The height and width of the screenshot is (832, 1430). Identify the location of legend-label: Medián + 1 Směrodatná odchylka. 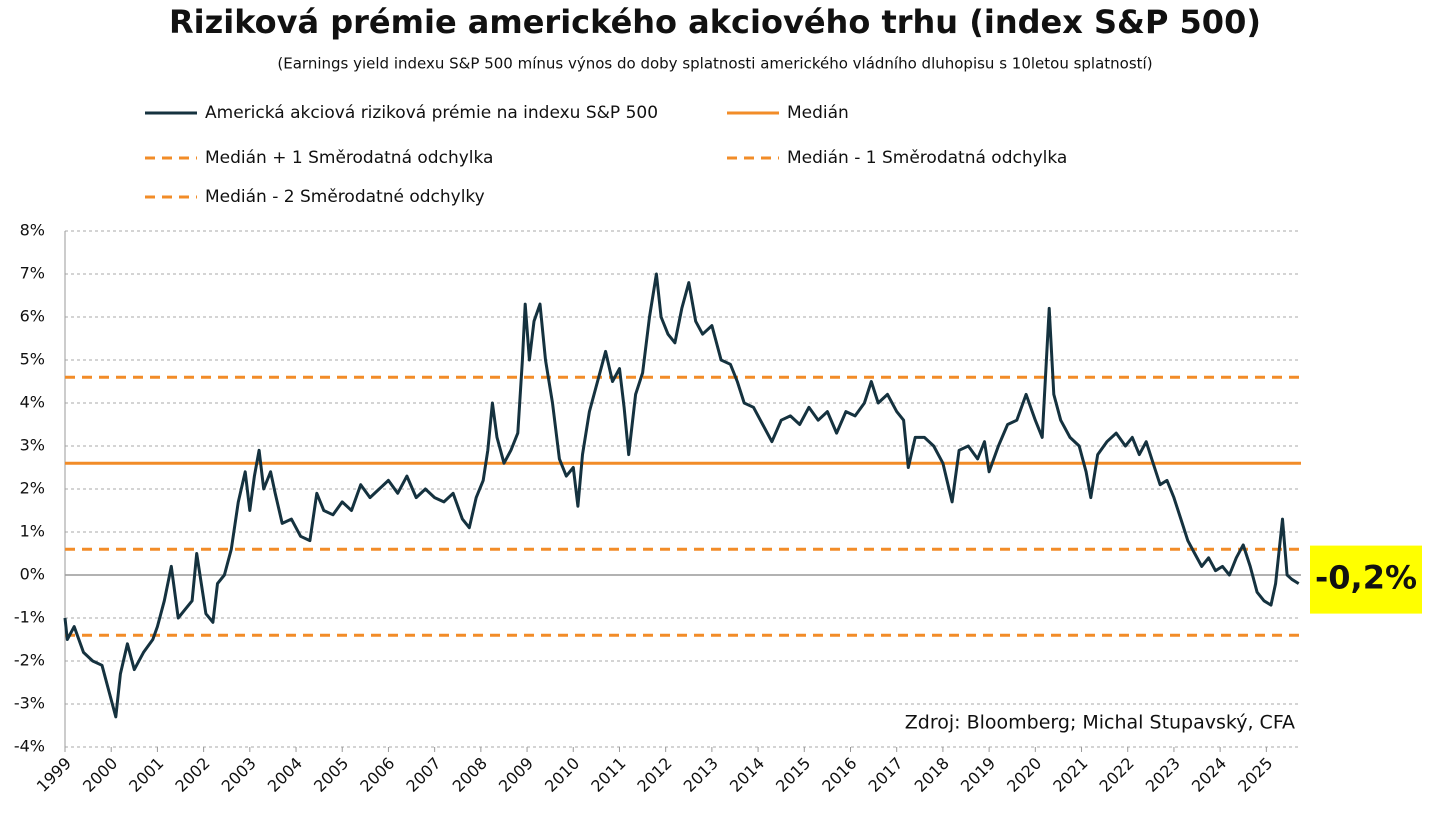
(349, 158).